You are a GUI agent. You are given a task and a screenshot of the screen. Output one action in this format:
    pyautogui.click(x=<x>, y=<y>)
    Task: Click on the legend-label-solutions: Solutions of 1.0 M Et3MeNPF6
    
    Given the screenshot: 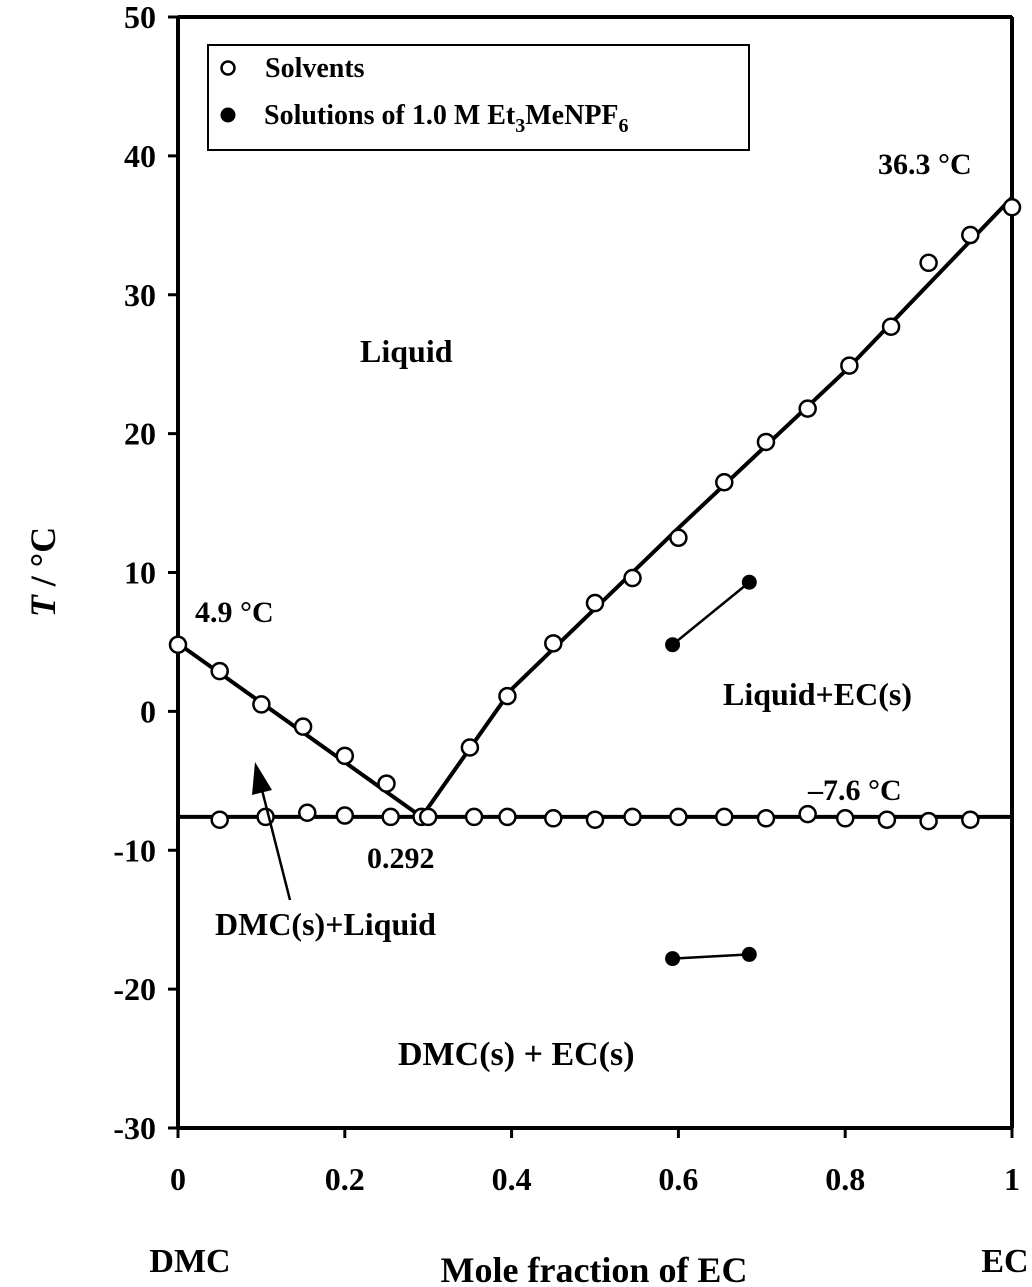 What is the action you would take?
    pyautogui.click(x=446, y=118)
    